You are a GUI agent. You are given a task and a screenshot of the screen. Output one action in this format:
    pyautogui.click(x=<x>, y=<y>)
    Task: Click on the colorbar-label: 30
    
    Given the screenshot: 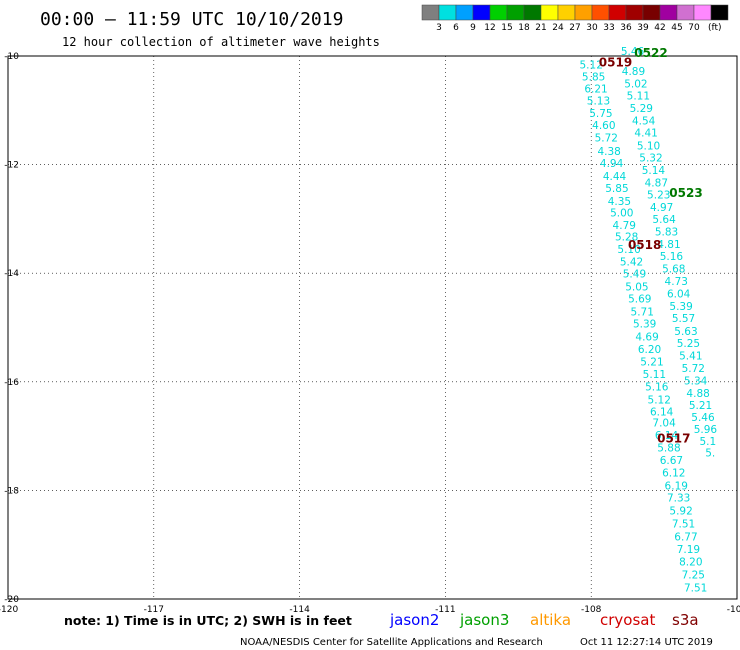 What is the action you would take?
    pyautogui.click(x=592, y=28)
    